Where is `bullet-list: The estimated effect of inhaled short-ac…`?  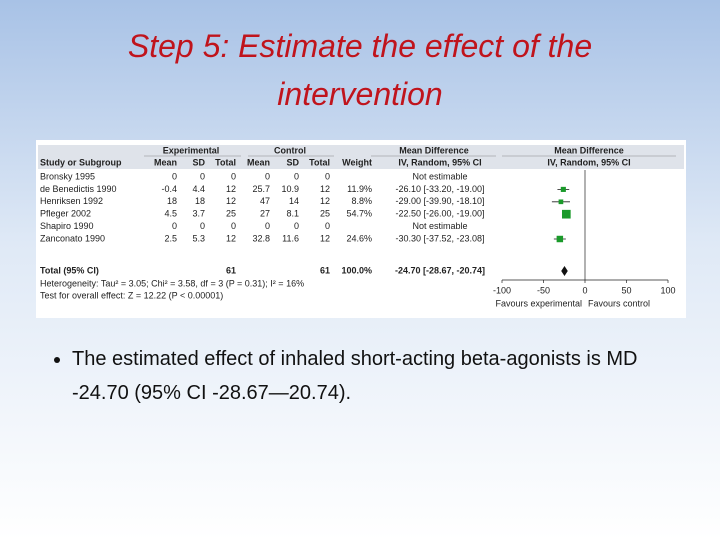
bullet-list: The estimated effect of inhaled short-ac… is located at coordinates (358, 376).